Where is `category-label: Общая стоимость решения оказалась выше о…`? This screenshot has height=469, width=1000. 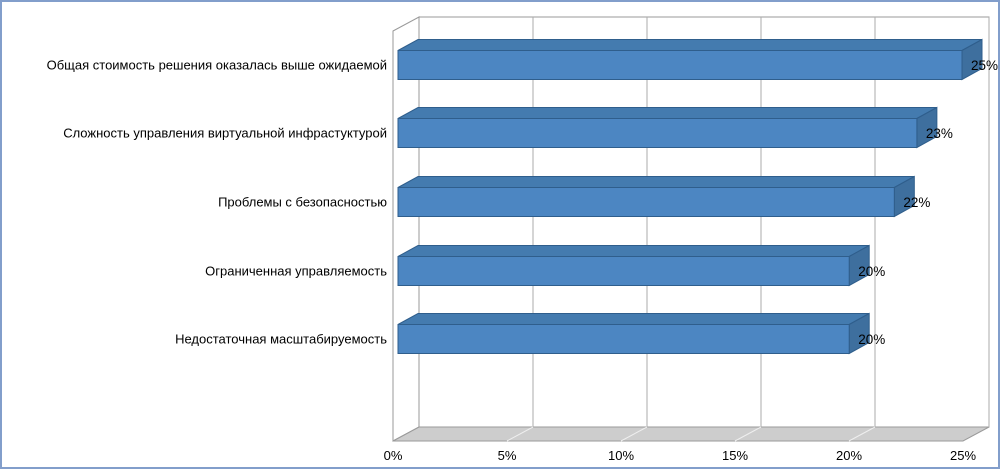
category-label: Общая стоимость решения оказалась выше о… is located at coordinates (217, 65).